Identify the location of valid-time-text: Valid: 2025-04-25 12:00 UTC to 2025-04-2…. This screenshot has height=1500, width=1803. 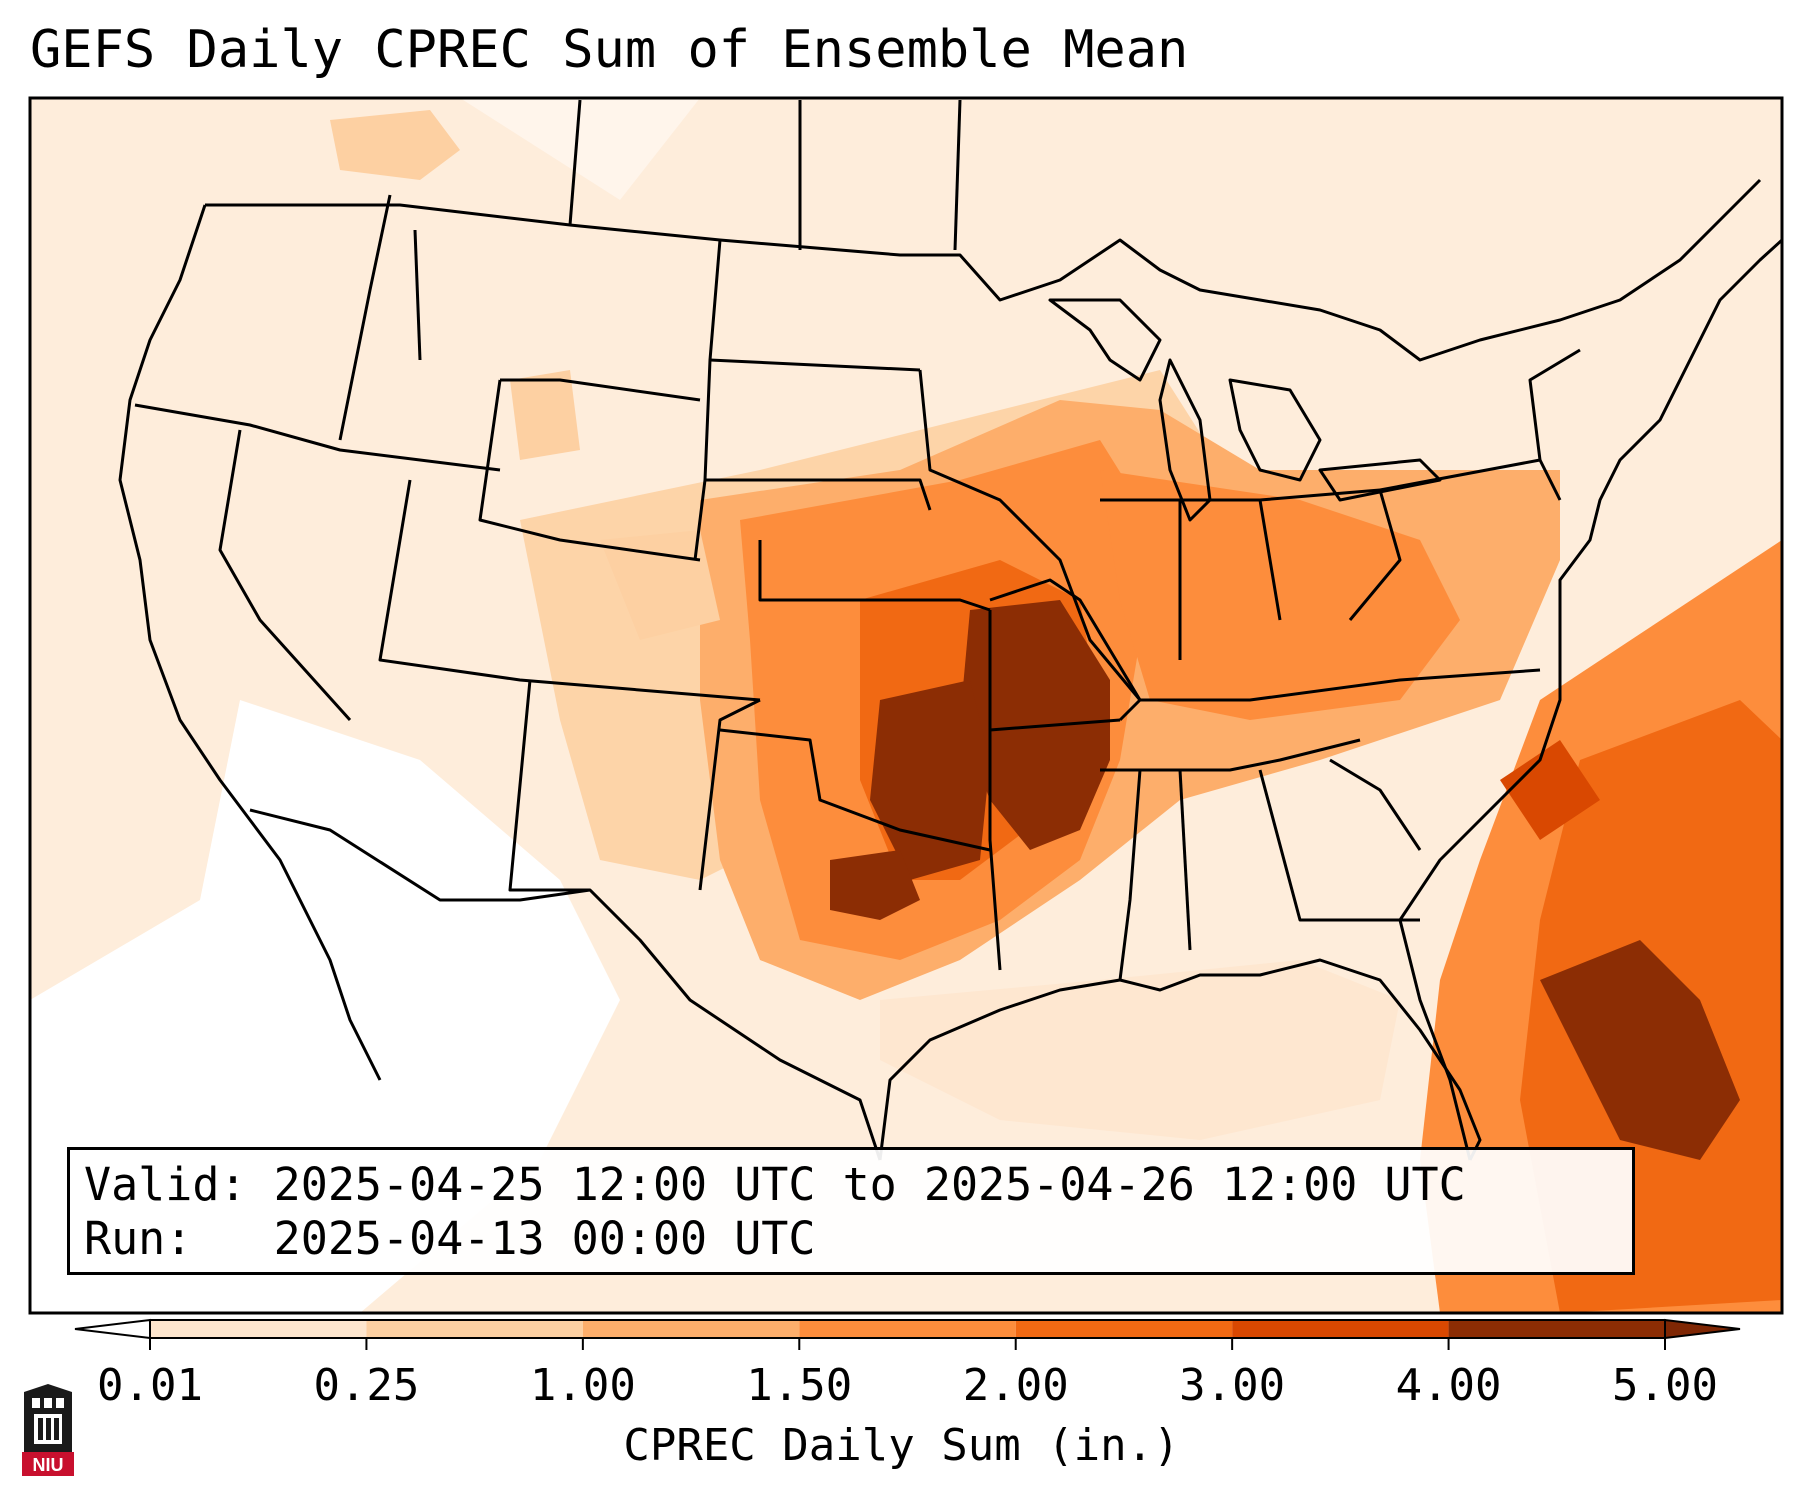
(775, 1184).